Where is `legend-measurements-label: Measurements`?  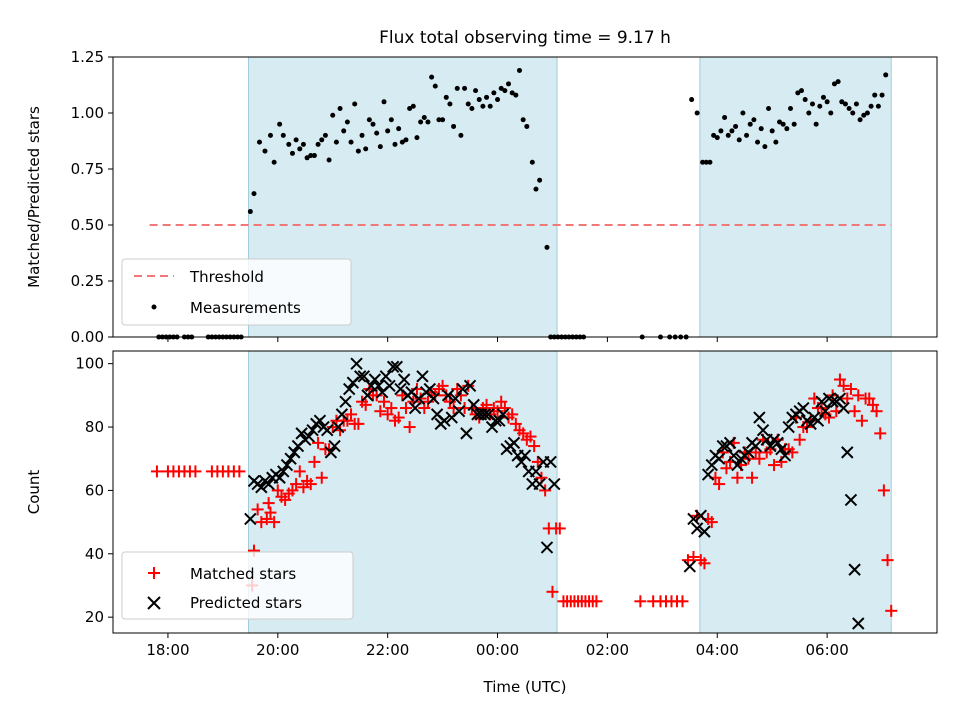 legend-measurements-label: Measurements is located at coordinates (245, 308).